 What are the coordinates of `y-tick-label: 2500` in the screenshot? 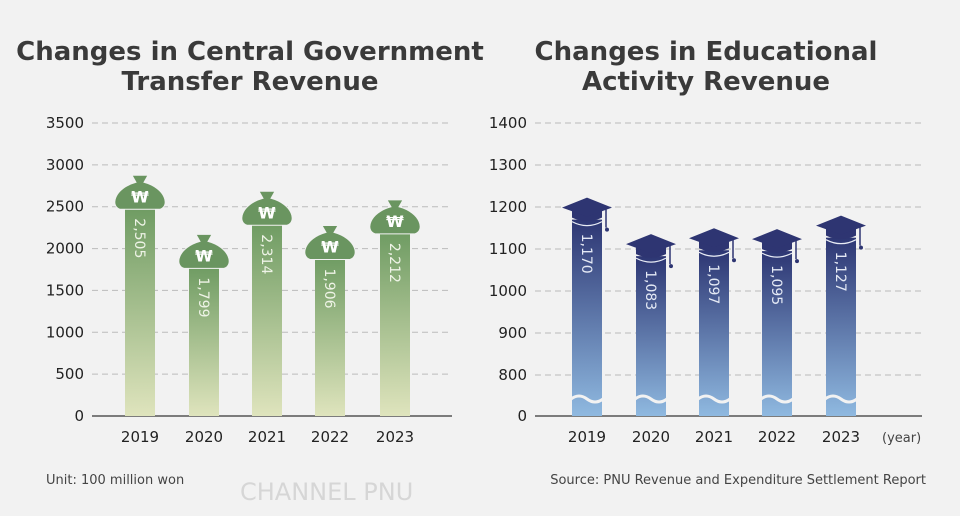 It's located at (65, 207).